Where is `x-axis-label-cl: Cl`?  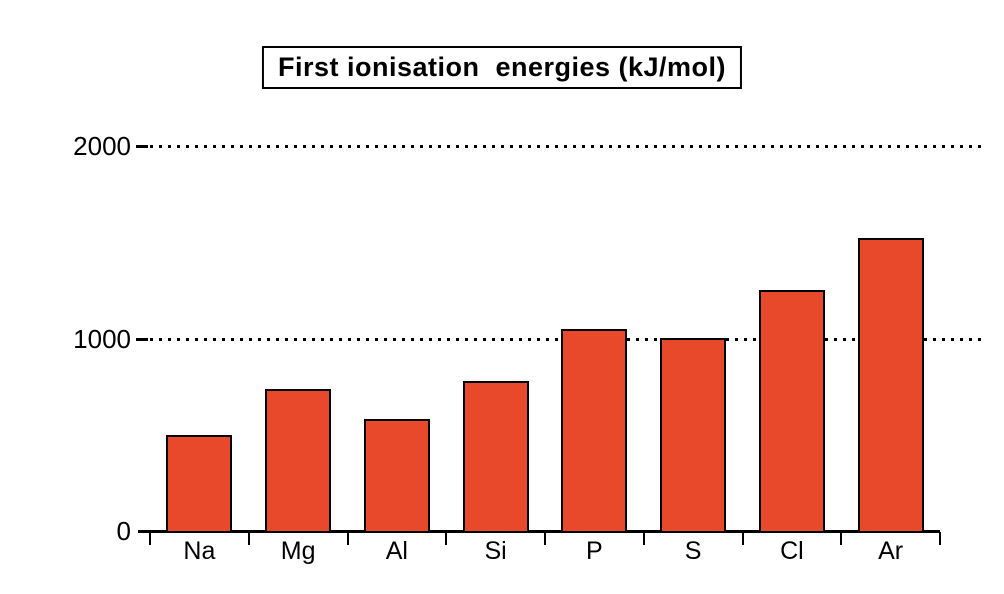
x-axis-label-cl: Cl is located at coordinates (792, 551).